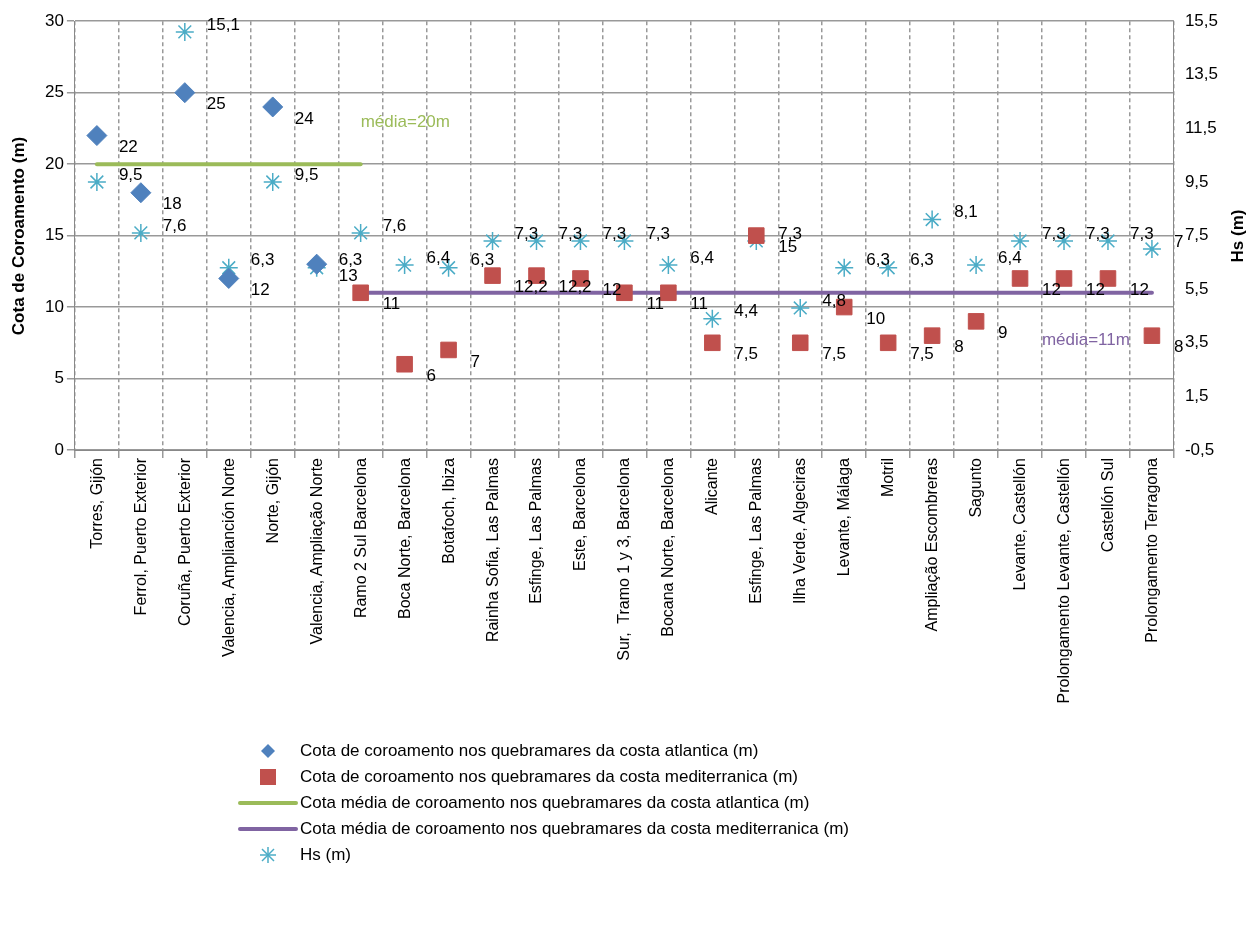  I want to click on y2-tick-label: 1,5, so click(1196, 396).